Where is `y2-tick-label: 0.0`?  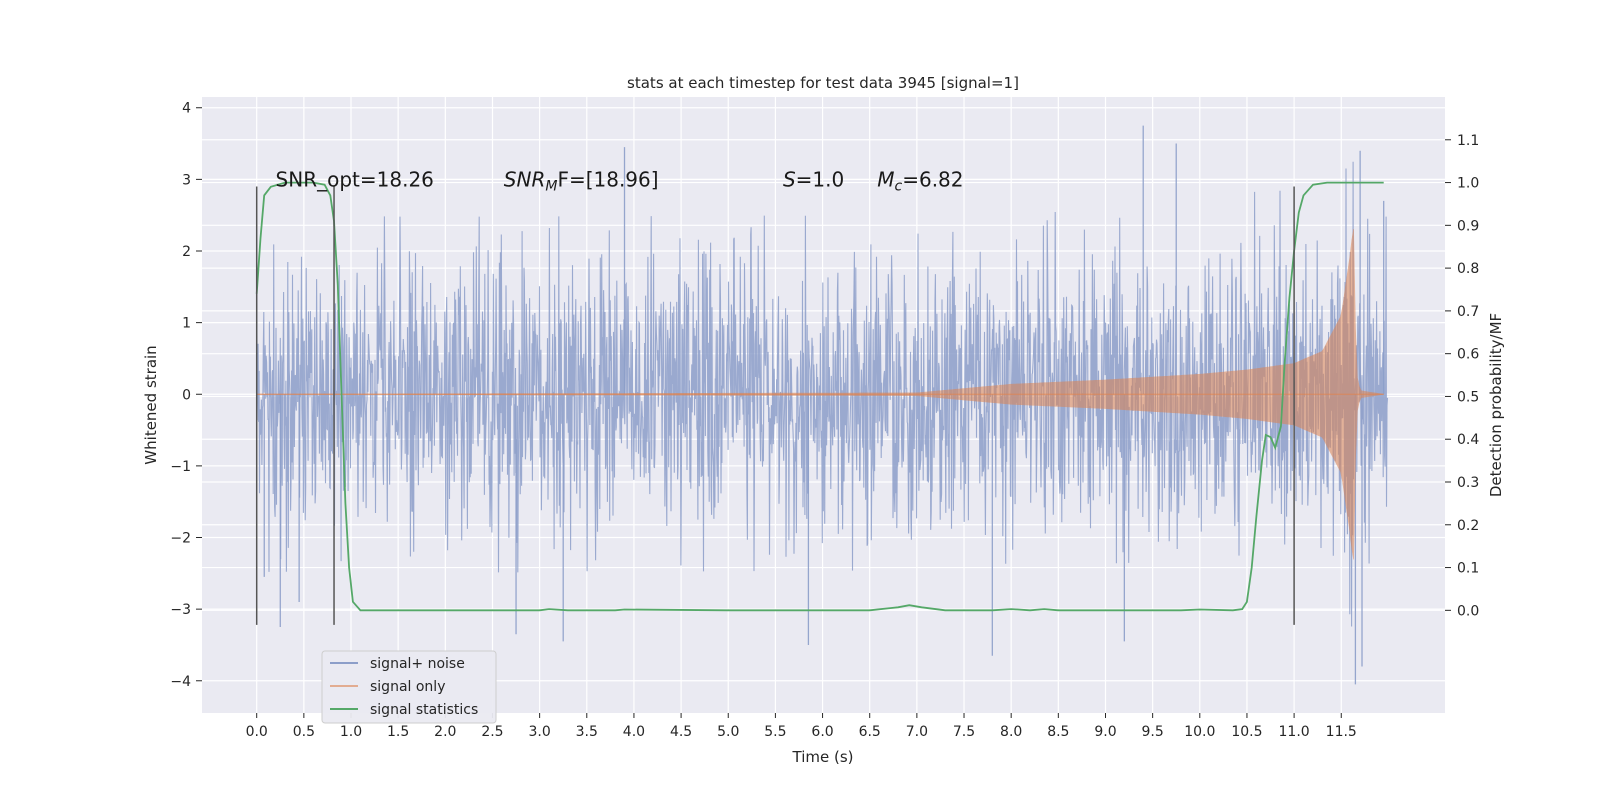 y2-tick-label: 0.0 is located at coordinates (1468, 611).